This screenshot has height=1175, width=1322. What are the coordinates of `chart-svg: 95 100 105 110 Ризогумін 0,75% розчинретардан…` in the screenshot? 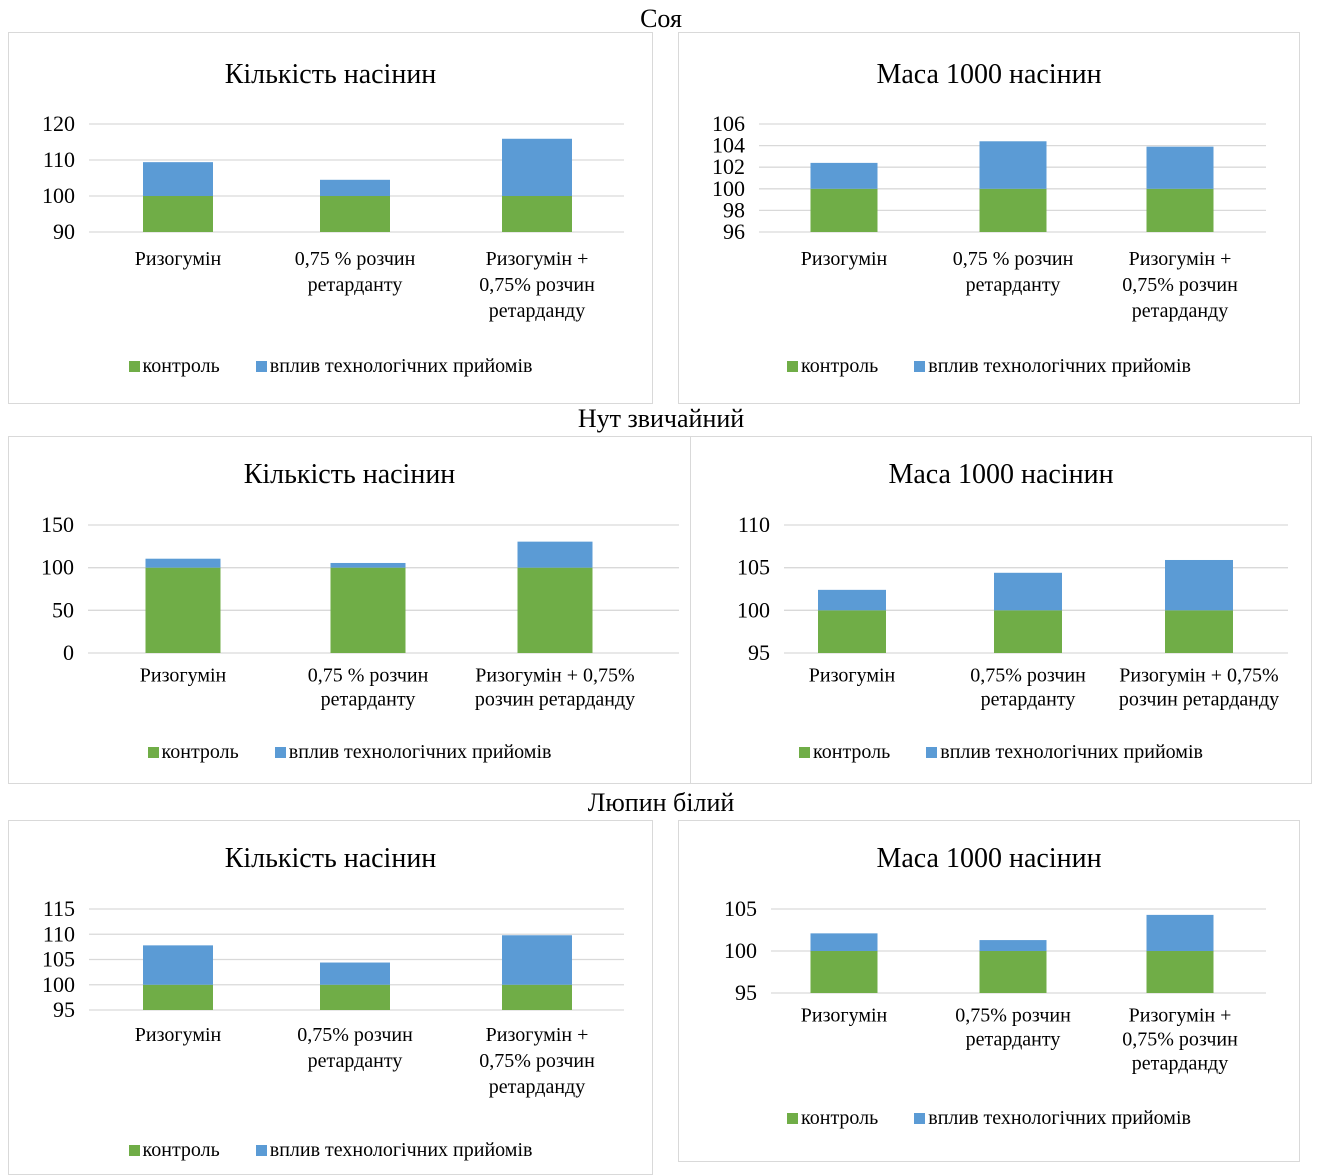 It's located at (1012, 611).